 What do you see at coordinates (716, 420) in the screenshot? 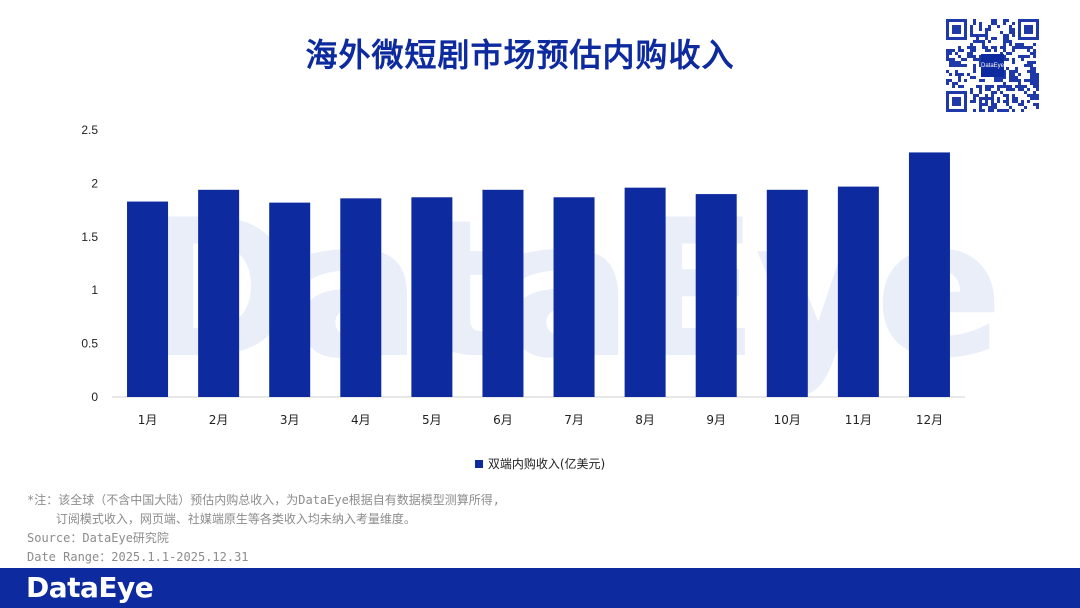
I see `x-tick-label: 9月` at bounding box center [716, 420].